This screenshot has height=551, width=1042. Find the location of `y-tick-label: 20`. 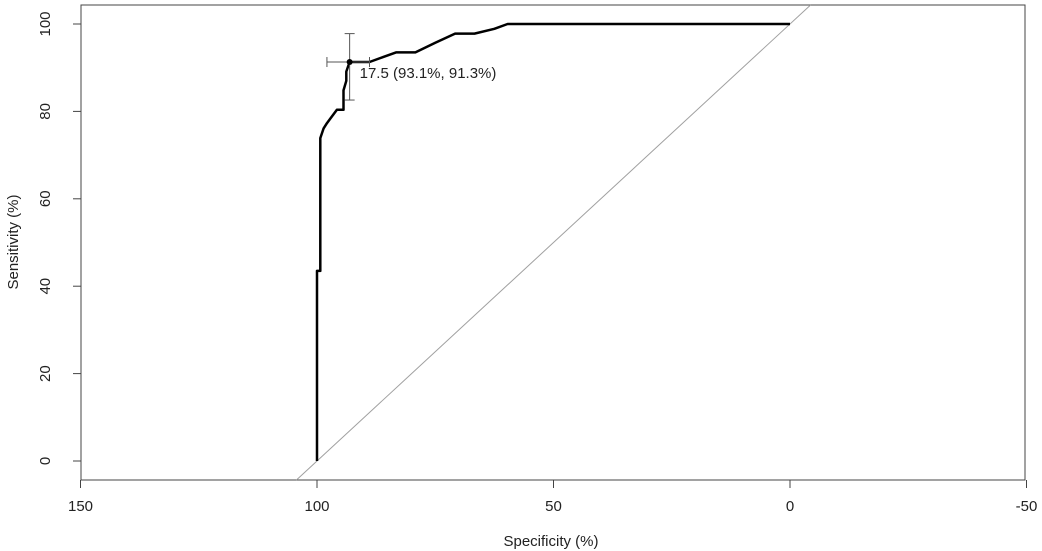

y-tick-label: 20 is located at coordinates (45, 373).